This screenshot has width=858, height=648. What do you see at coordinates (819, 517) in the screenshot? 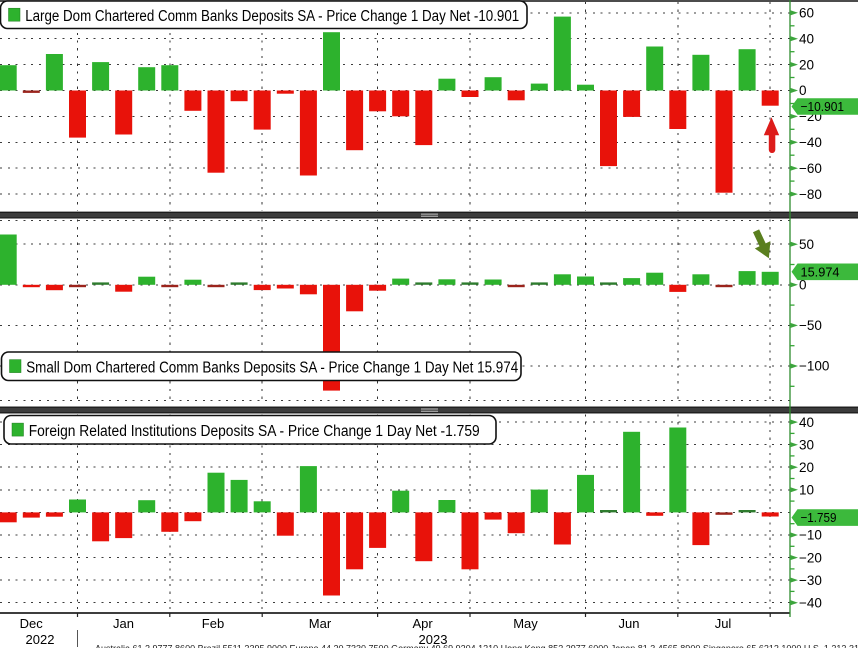
I see `svg-text: −1.759` at bounding box center [819, 517].